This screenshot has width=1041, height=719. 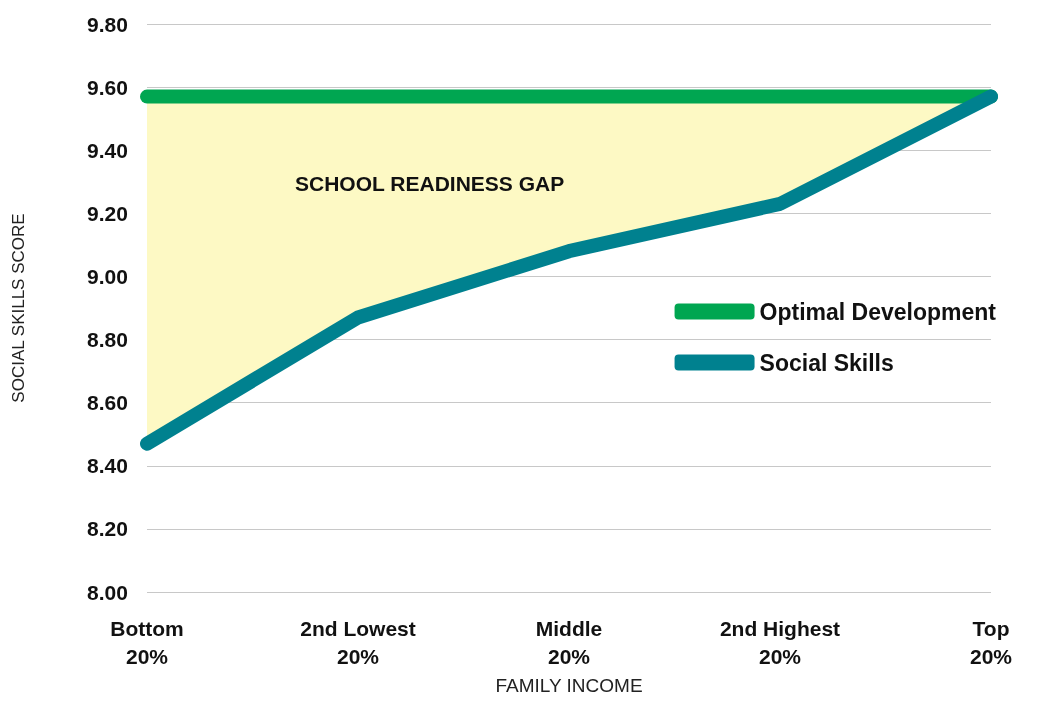 I want to click on y-tick-label: 8.00, so click(x=107, y=592).